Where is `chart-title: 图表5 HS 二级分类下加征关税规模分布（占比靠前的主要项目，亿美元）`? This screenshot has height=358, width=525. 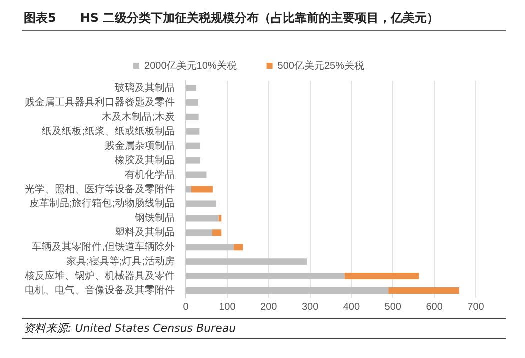
chart-title: 图表5 HS 二级分类下加征关税规模分布（占比靠前的主要项目，亿美元） is located at coordinates (264, 19).